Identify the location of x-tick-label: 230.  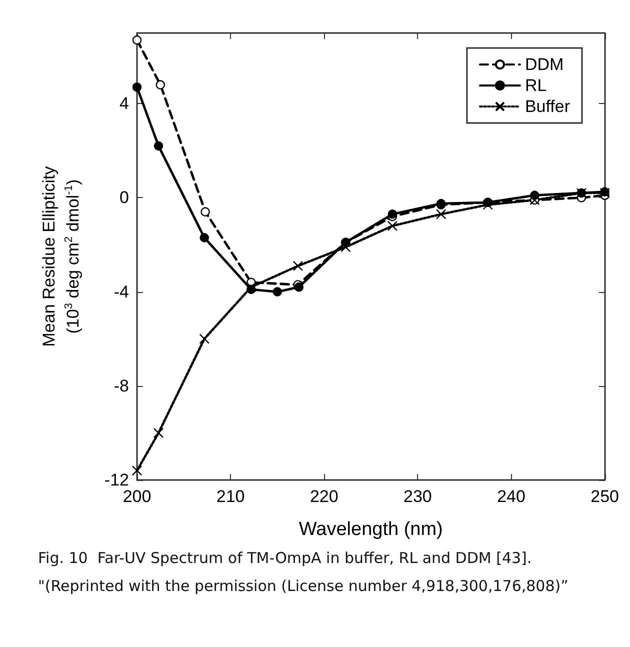
(418, 496).